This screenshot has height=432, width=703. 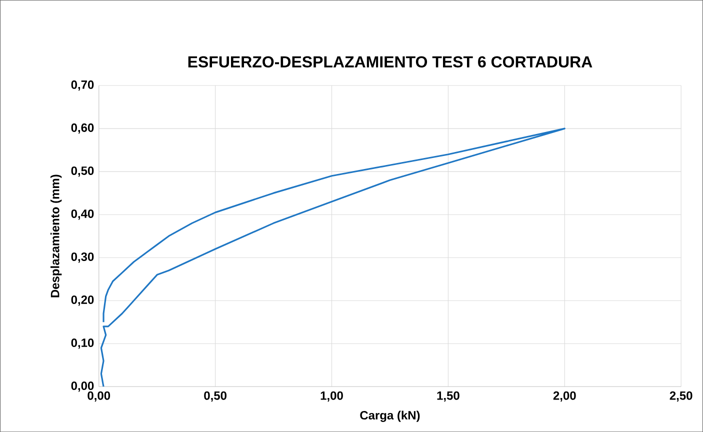 I want to click on y-tick-label: 0,20, so click(x=82, y=300).